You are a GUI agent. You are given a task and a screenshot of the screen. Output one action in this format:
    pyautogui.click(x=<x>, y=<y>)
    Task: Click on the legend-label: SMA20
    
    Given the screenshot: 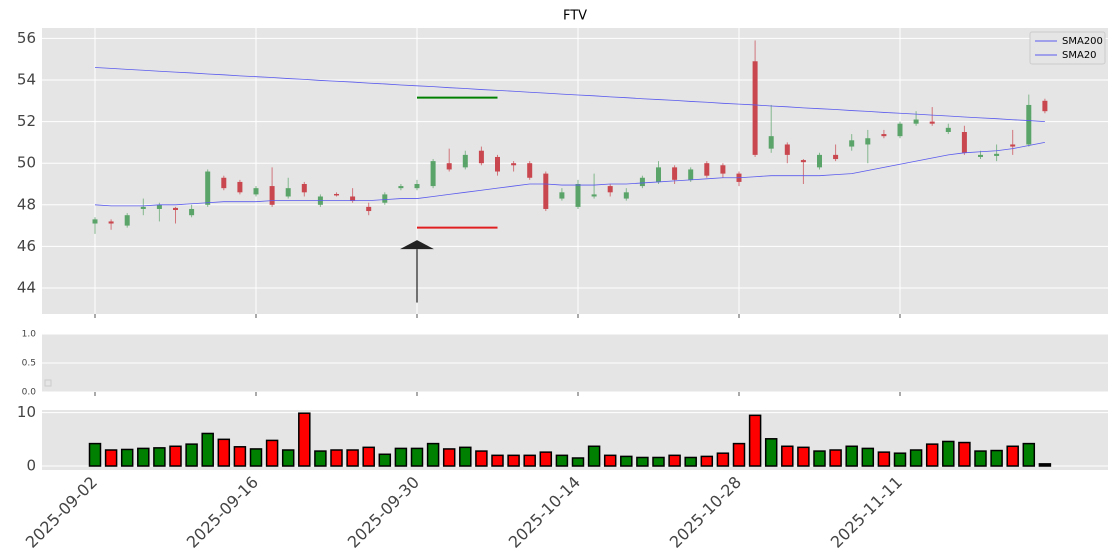 What is the action you would take?
    pyautogui.click(x=1079, y=55)
    